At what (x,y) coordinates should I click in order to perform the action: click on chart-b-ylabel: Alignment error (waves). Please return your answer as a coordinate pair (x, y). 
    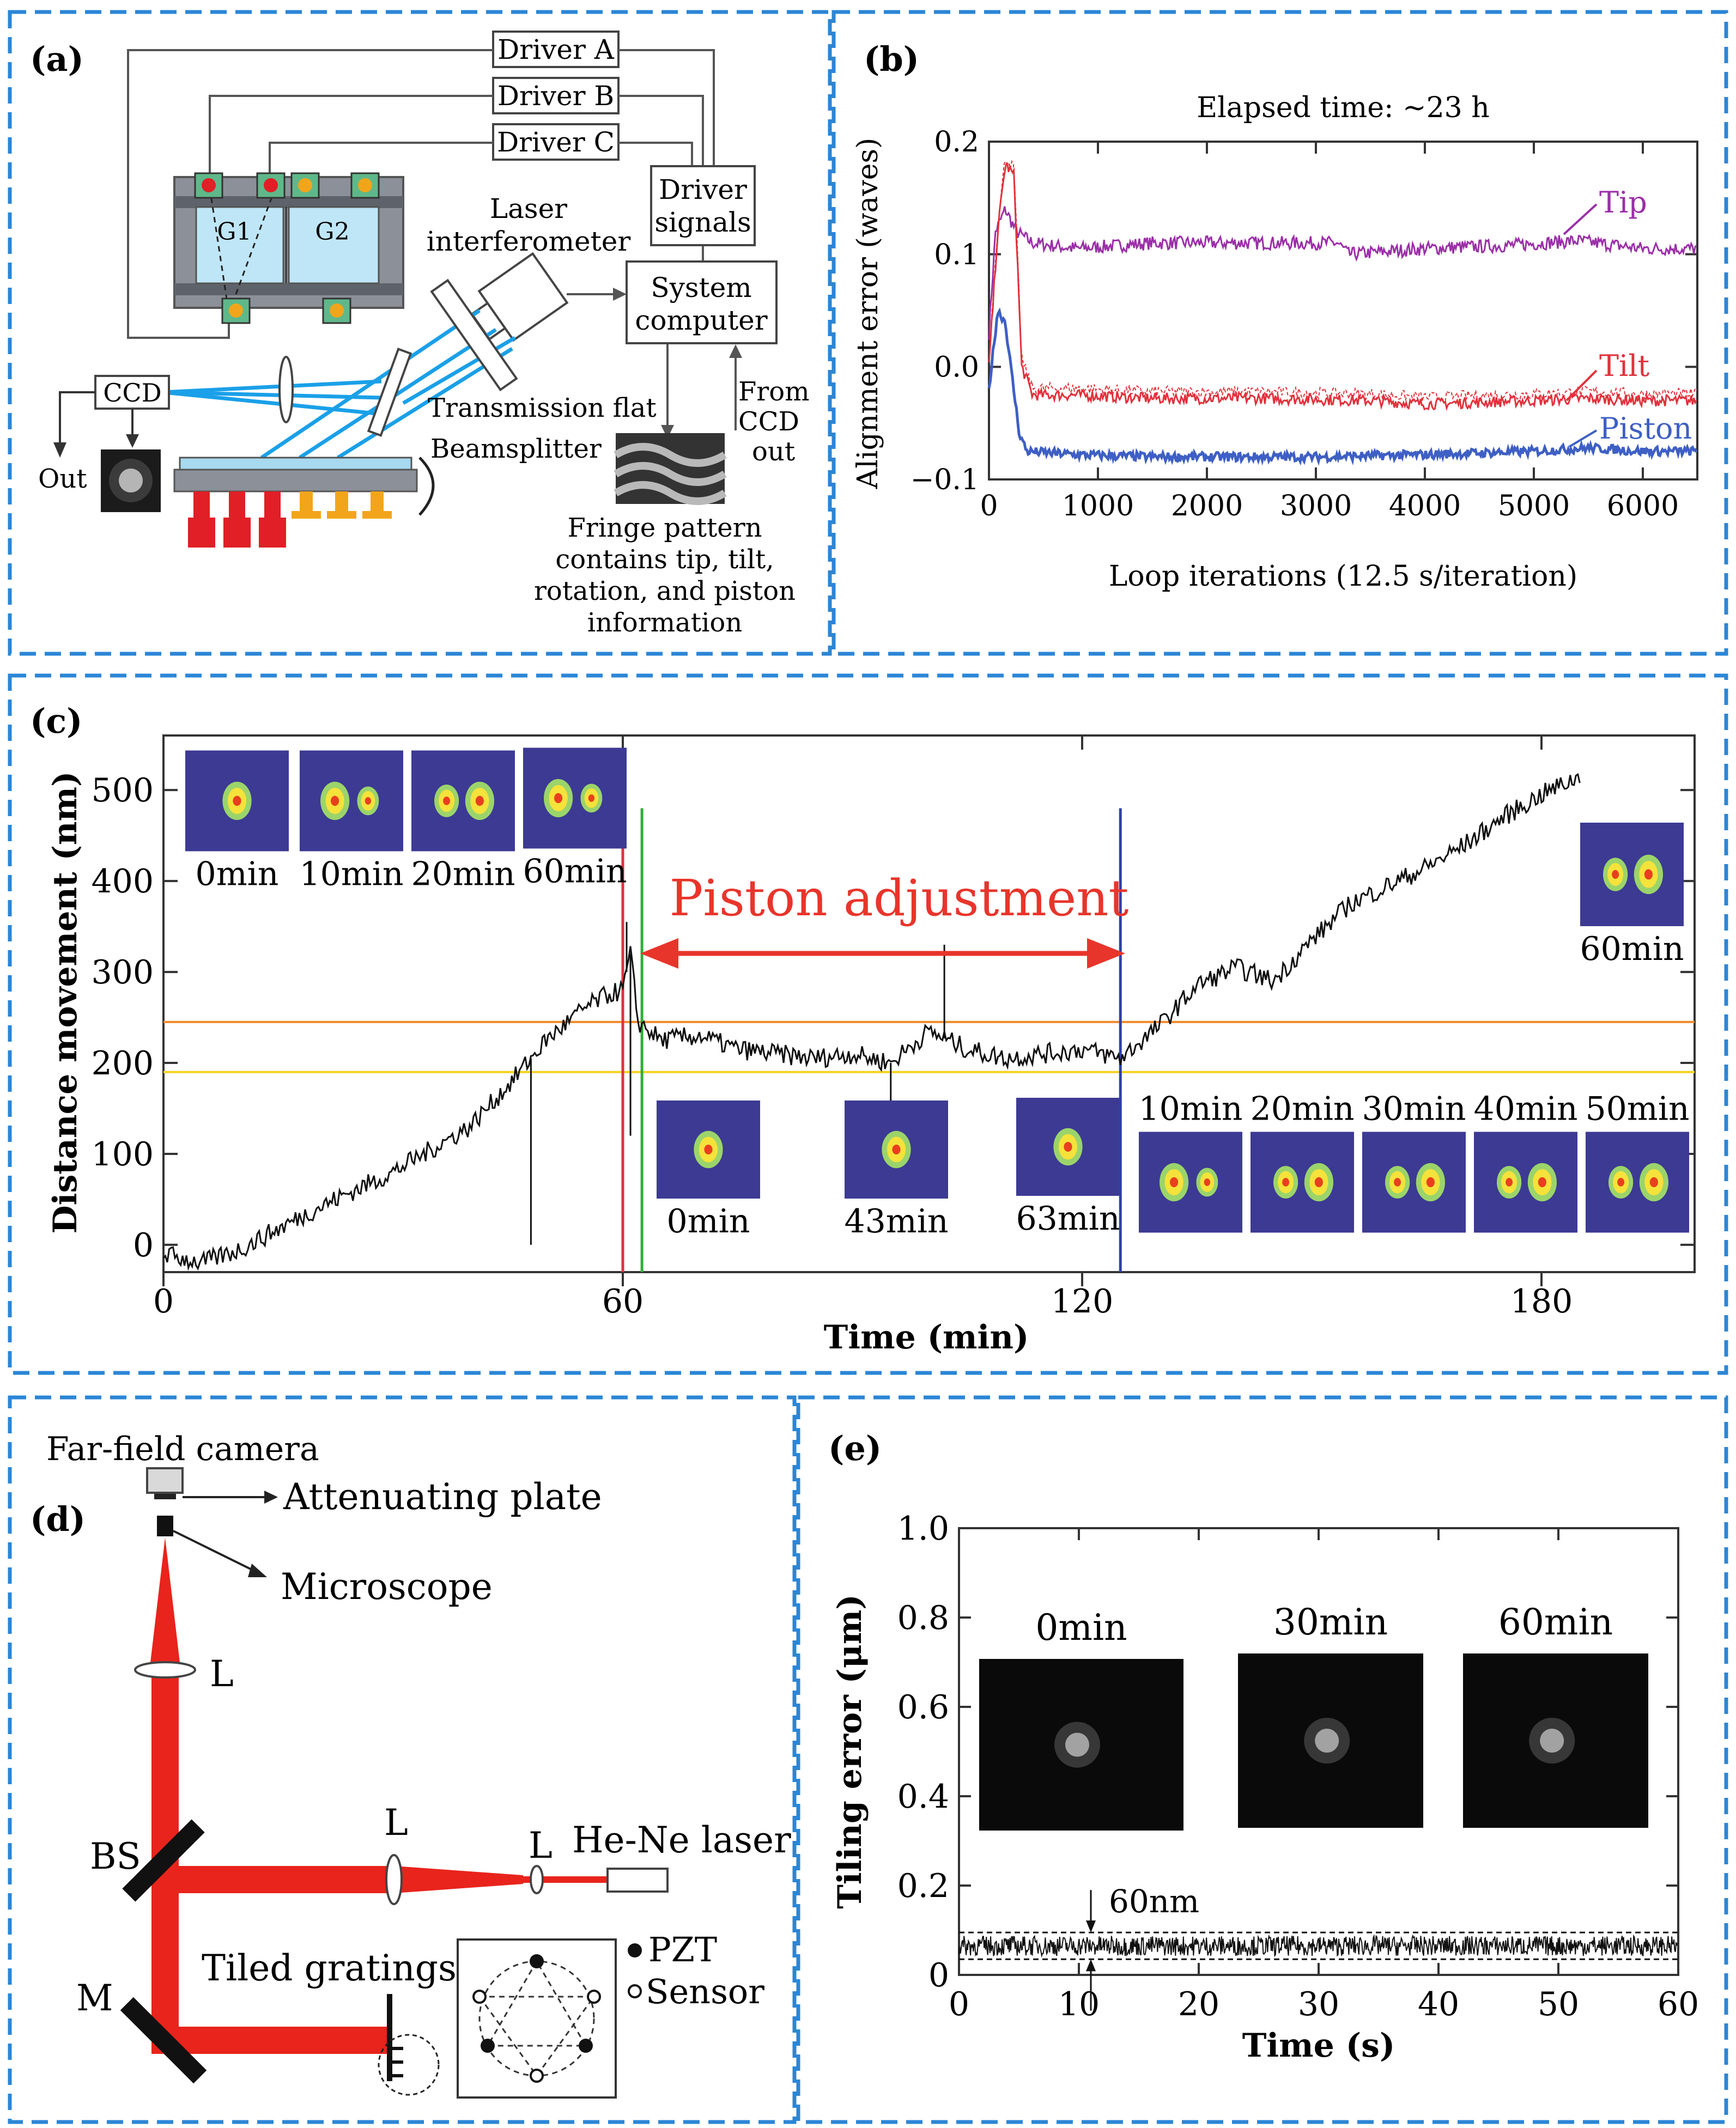
    Looking at the image, I should click on (868, 314).